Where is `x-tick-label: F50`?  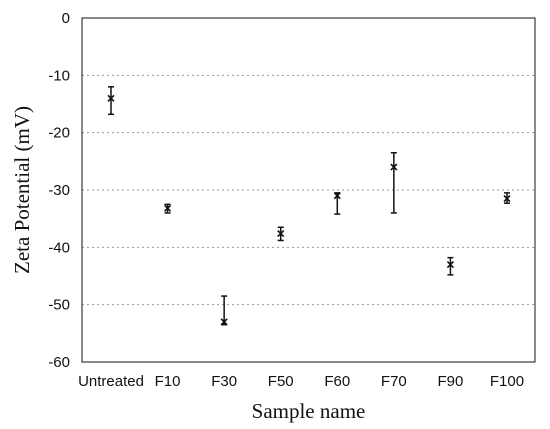
x-tick-label: F50 is located at coordinates (281, 381).